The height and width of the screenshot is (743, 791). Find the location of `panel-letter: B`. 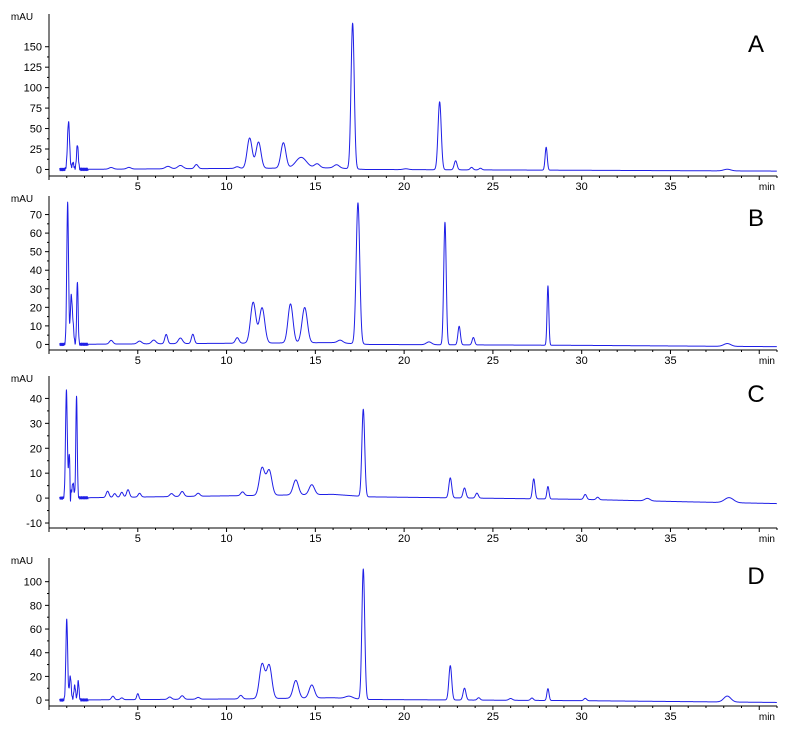

panel-letter: B is located at coordinates (756, 218).